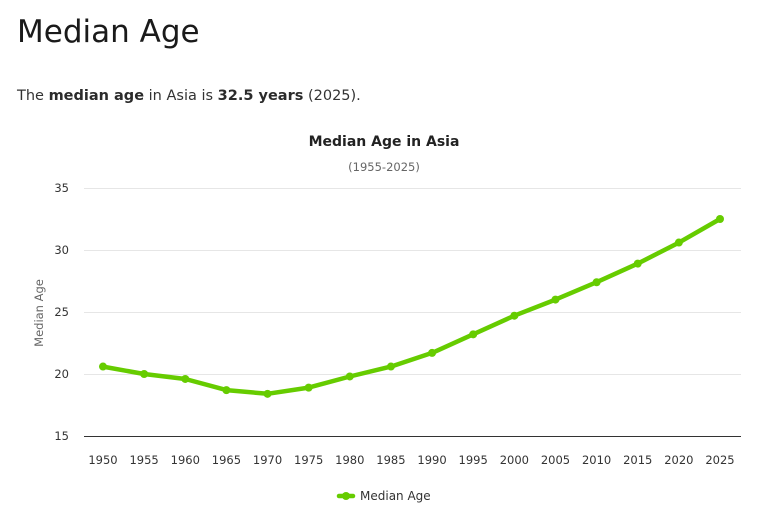 The width and height of the screenshot is (783, 530). What do you see at coordinates (678, 460) in the screenshot?
I see `x-tick-label: 2020` at bounding box center [678, 460].